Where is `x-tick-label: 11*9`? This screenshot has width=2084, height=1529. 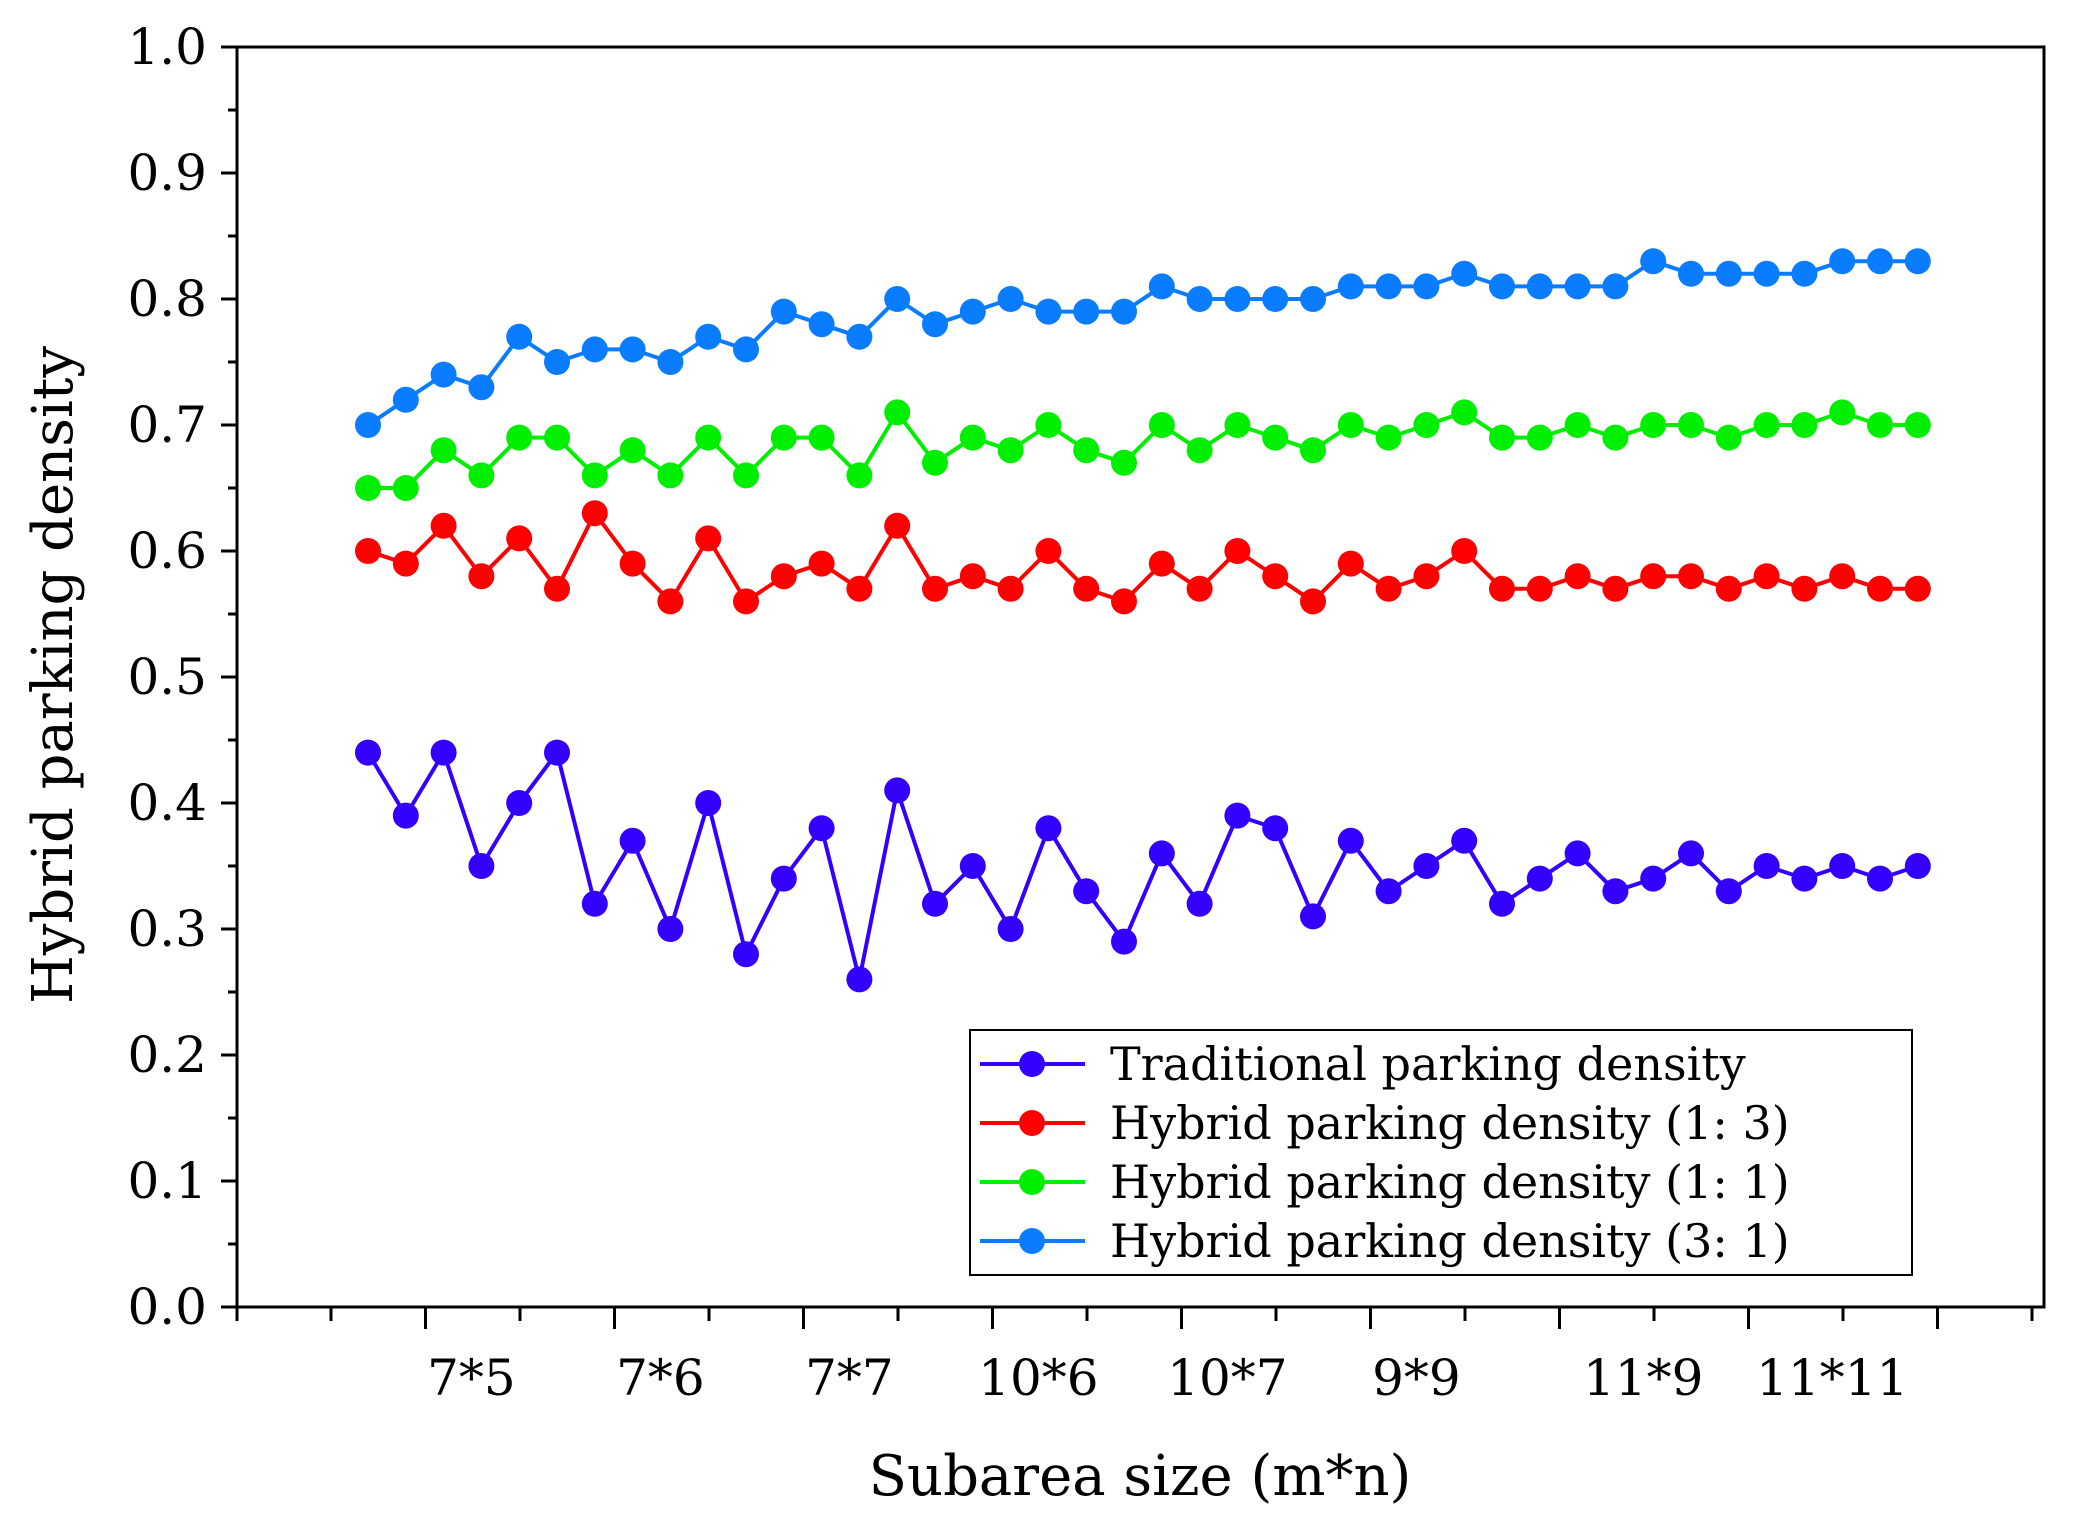
x-tick-label: 11*9 is located at coordinates (1643, 1378).